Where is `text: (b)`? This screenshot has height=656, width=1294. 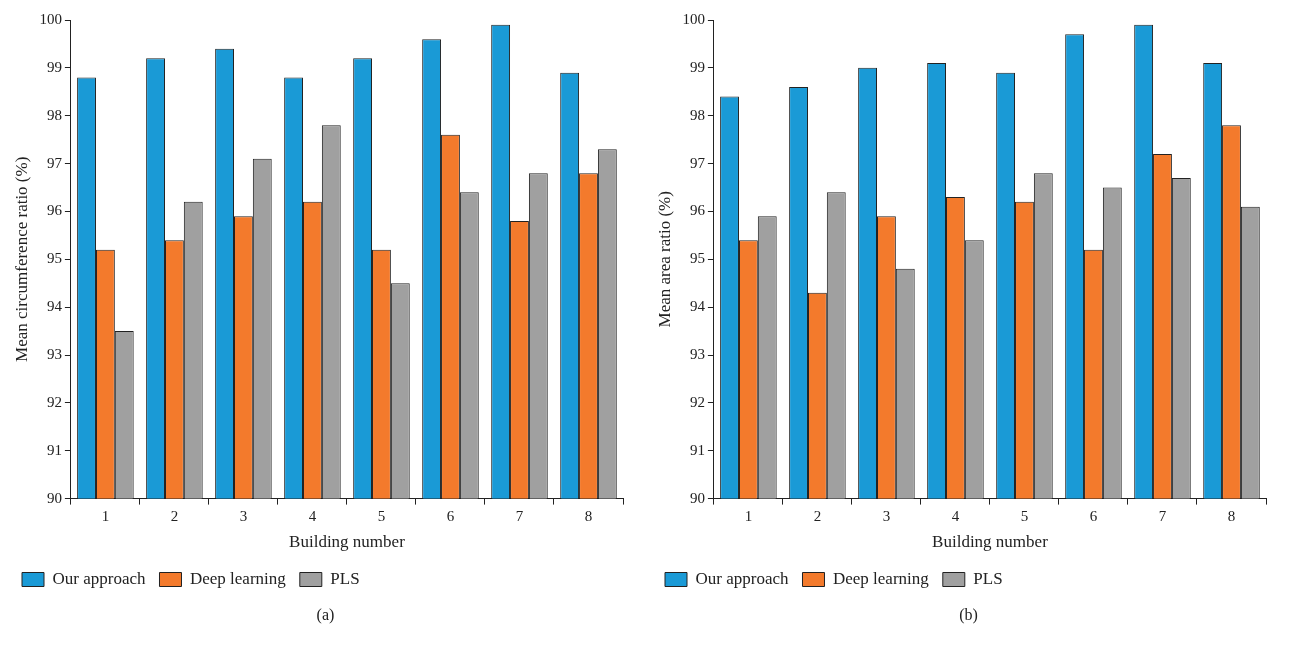 text: (b) is located at coordinates (968, 615).